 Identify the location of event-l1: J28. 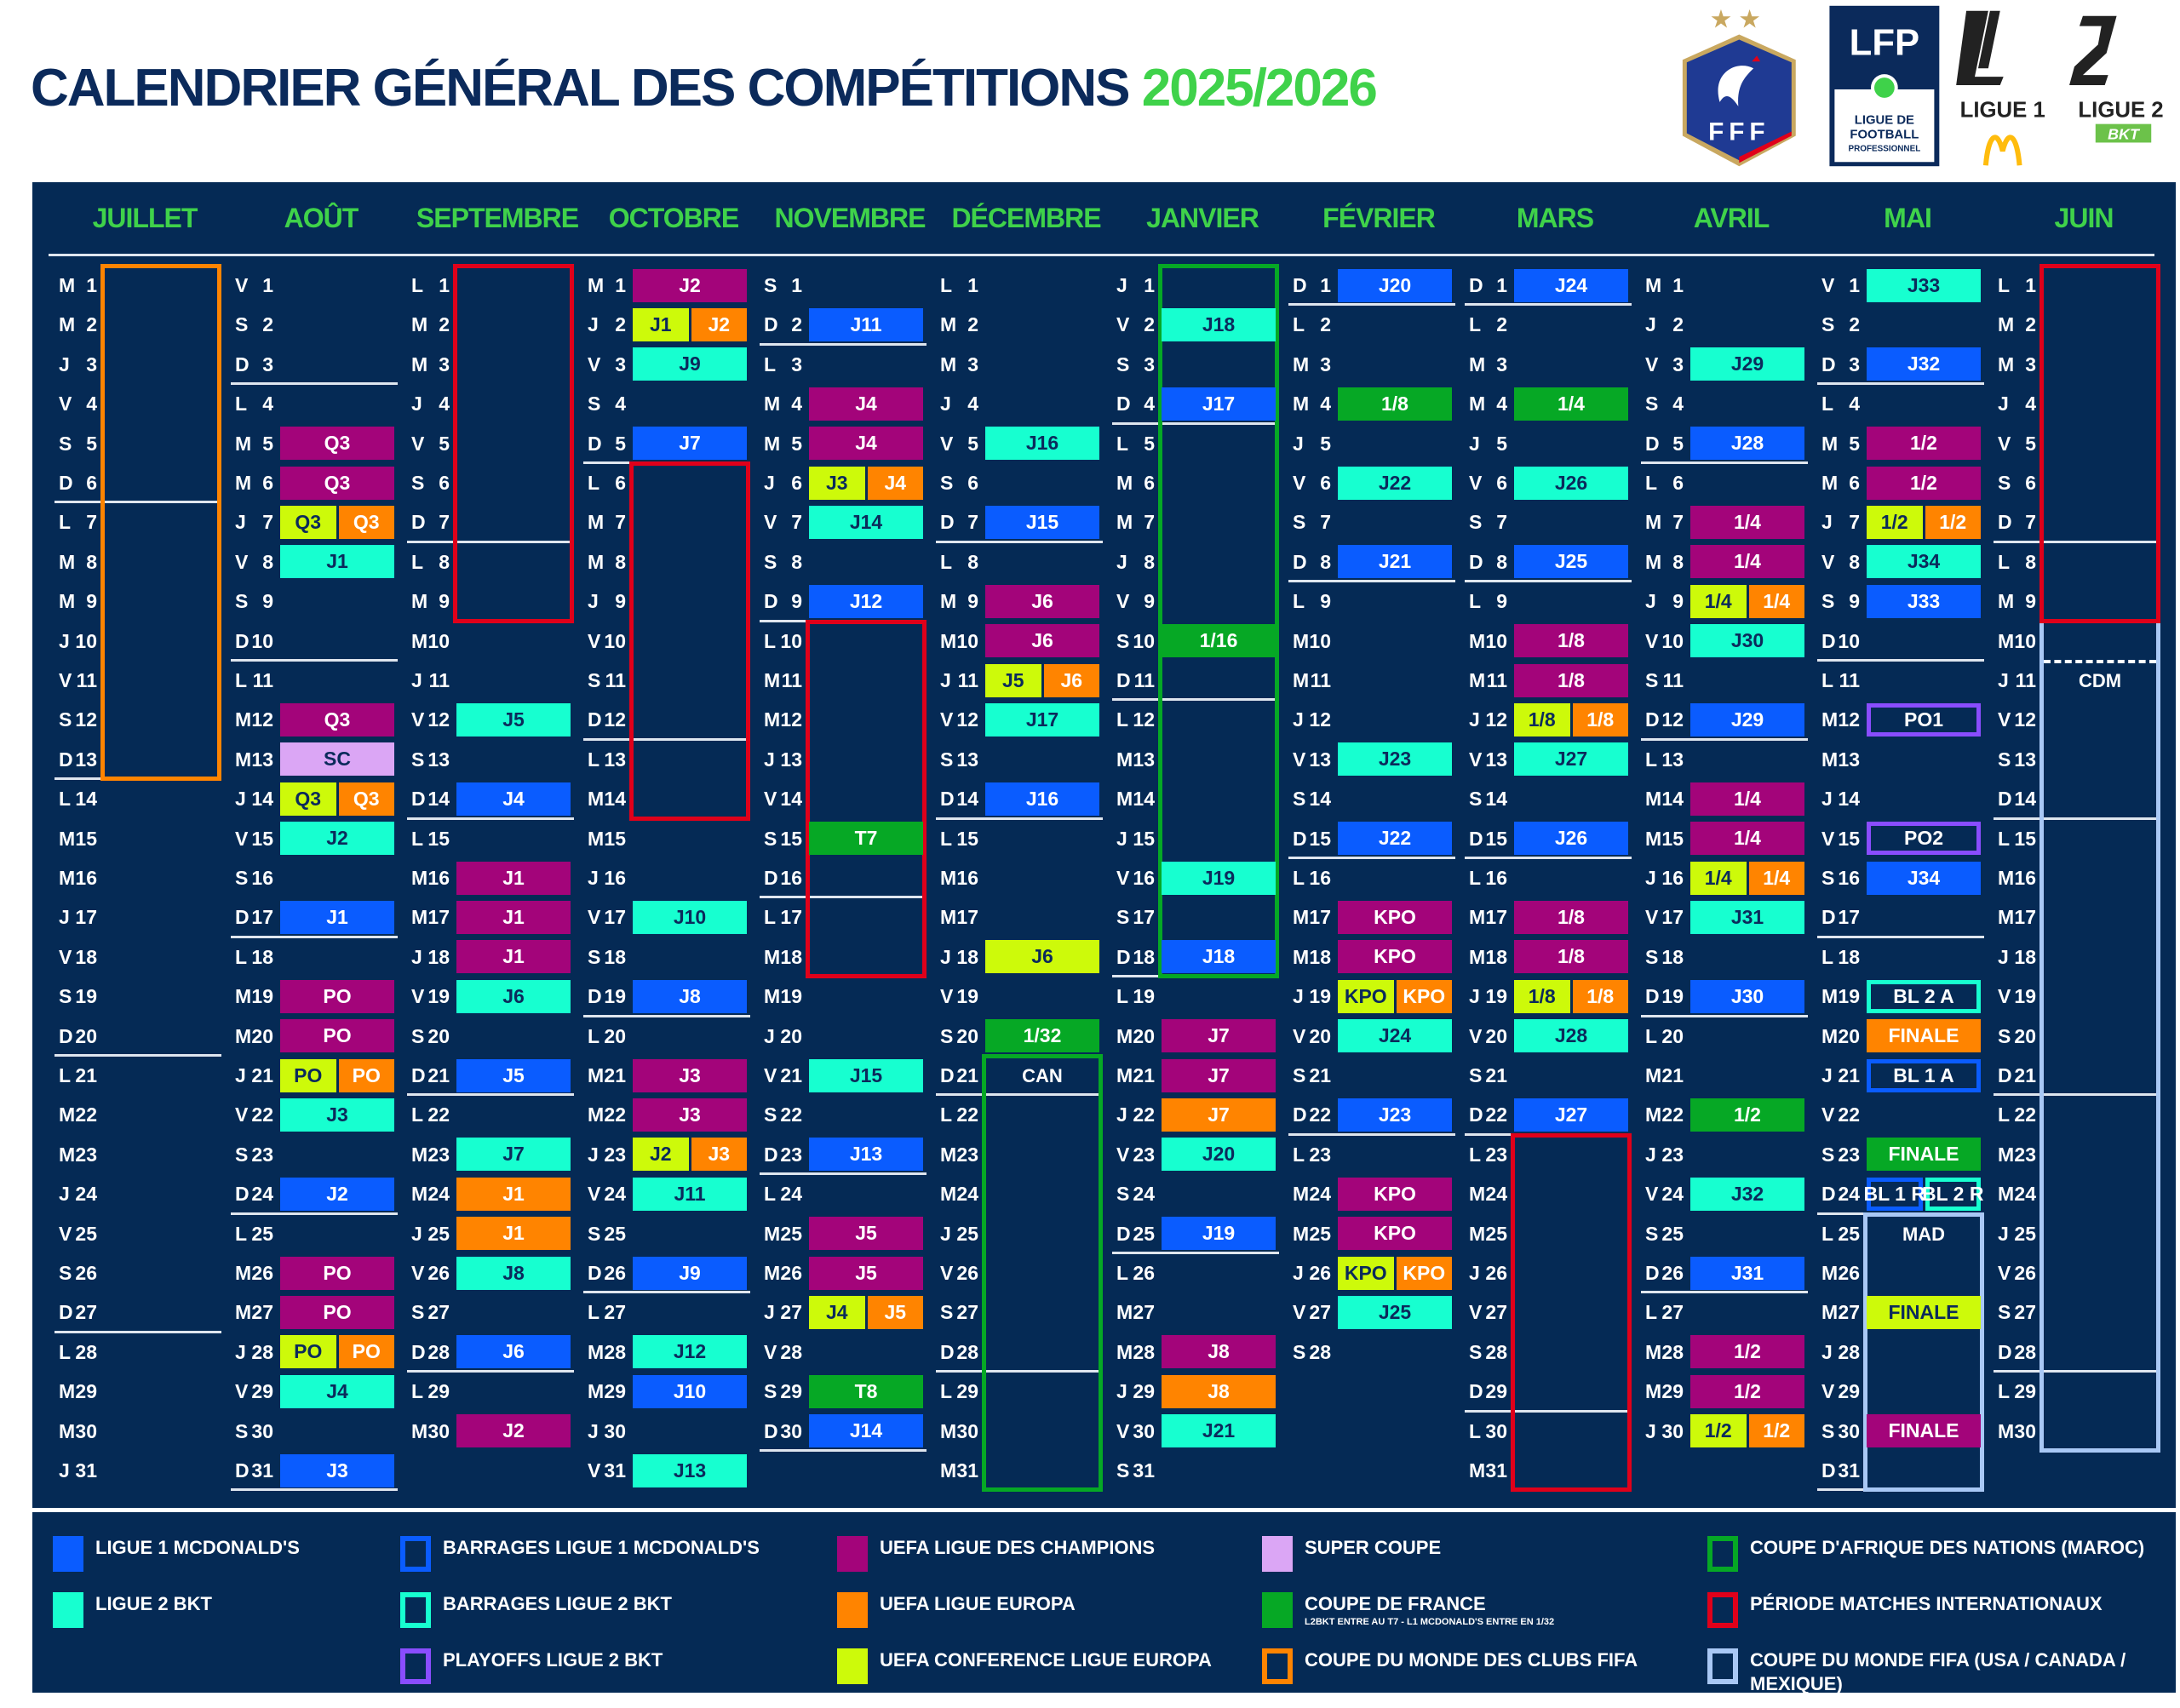
(1747, 444).